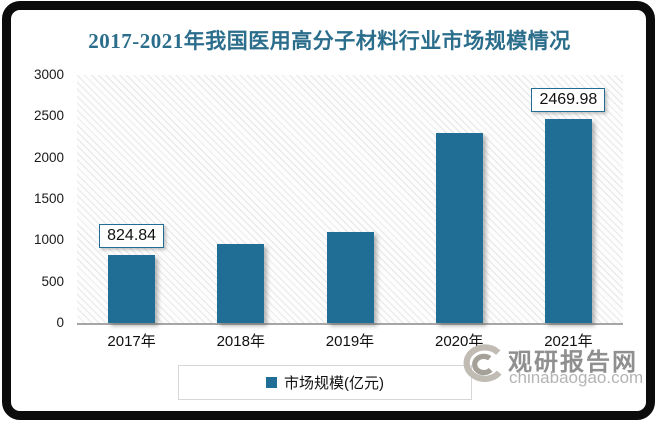  I want to click on legend: 市场规模(亿元), so click(325, 382).